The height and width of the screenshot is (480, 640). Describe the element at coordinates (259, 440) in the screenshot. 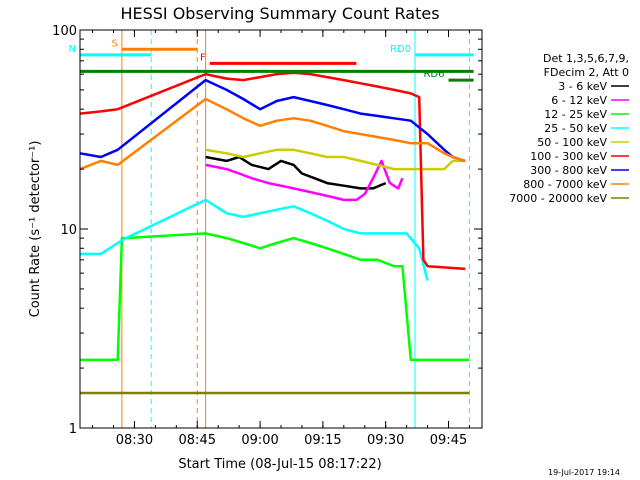

I see `x-tick-label: 09:00` at that location.